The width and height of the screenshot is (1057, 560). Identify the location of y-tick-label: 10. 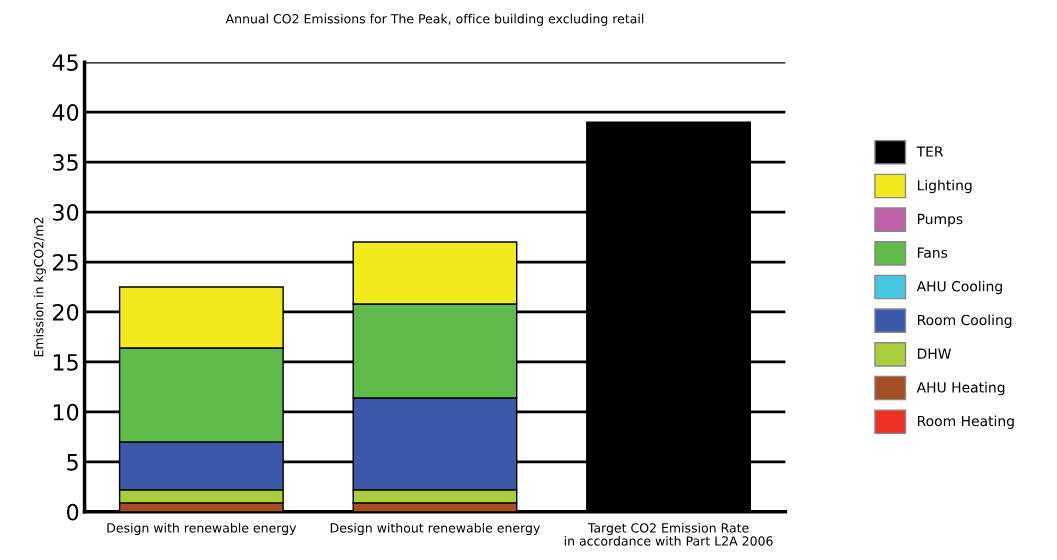
(66, 412).